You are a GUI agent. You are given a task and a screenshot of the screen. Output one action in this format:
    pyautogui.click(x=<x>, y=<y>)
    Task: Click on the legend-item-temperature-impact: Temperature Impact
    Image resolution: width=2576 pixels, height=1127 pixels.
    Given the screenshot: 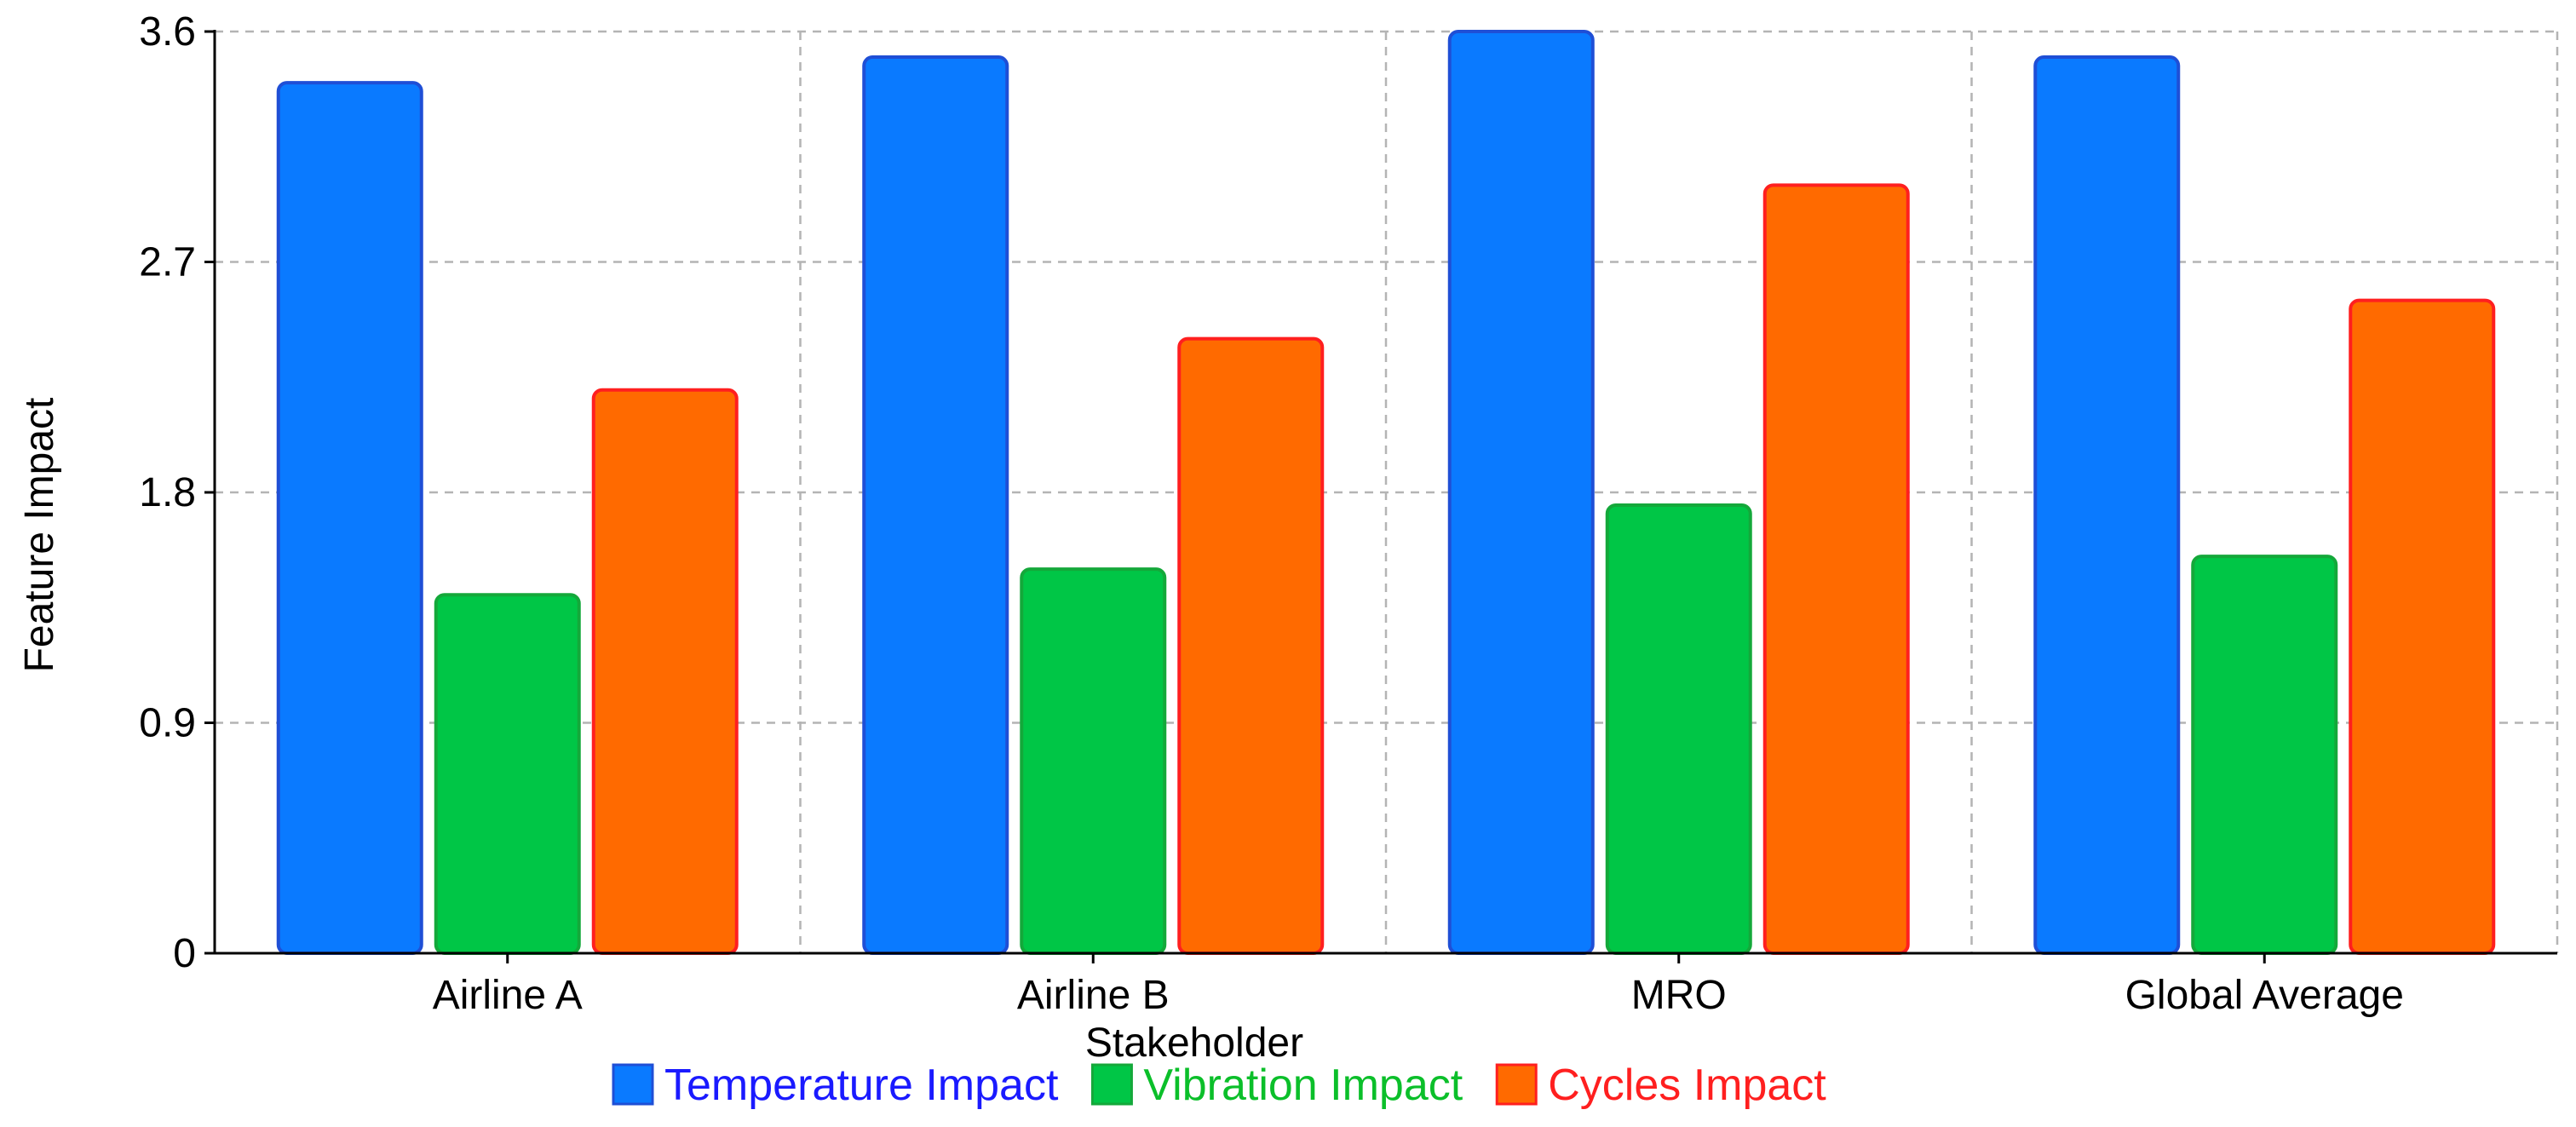 What is the action you would take?
    pyautogui.click(x=835, y=1085)
    